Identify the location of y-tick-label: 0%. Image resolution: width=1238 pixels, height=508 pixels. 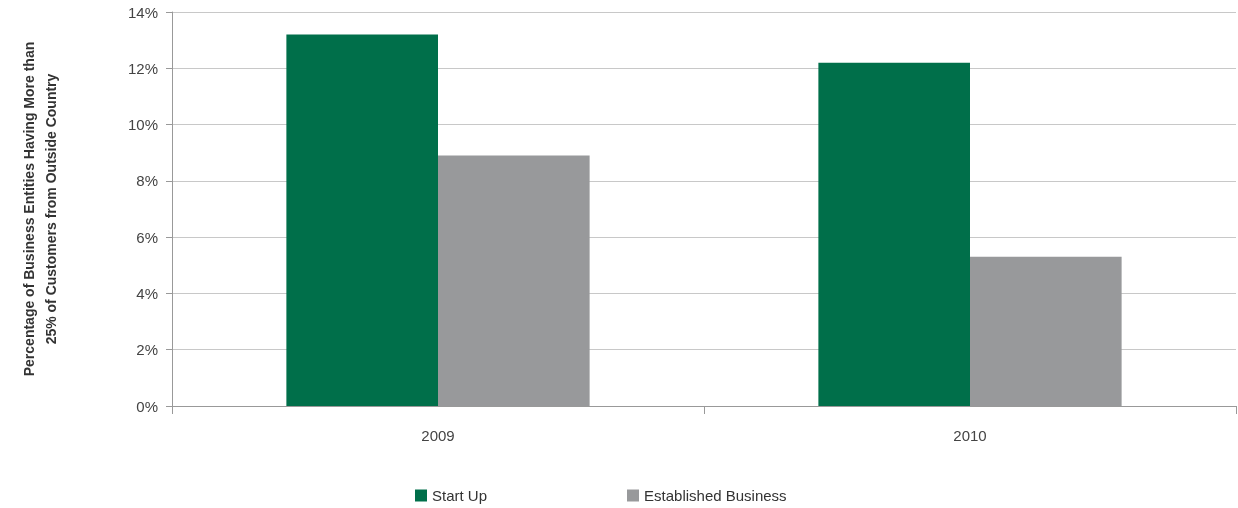
(147, 406).